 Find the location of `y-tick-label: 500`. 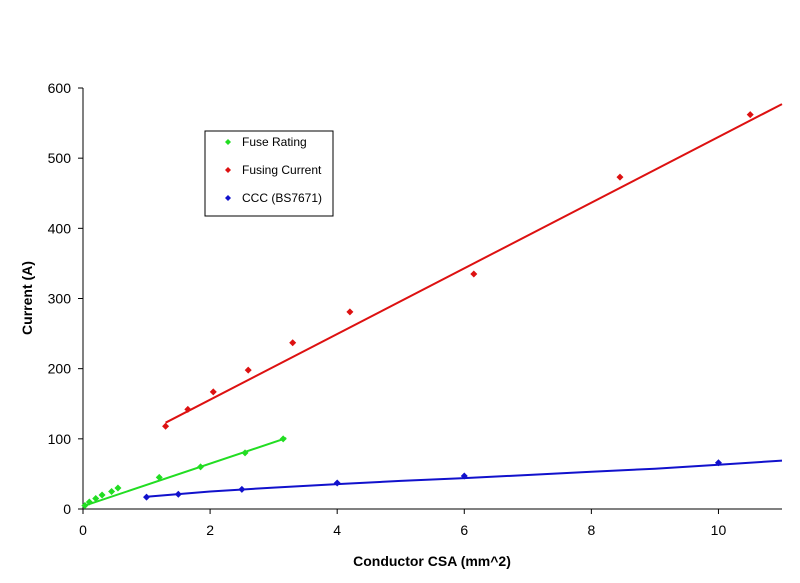

y-tick-label: 500 is located at coordinates (60, 158).